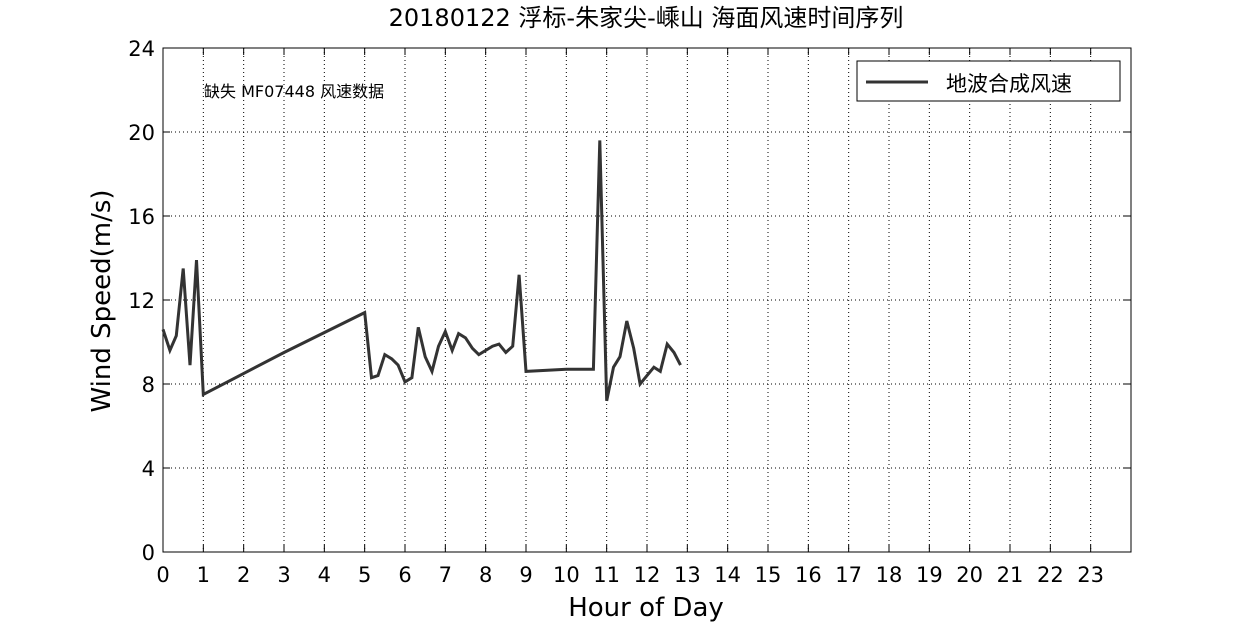 This screenshot has width=1251, height=626. What do you see at coordinates (141, 133) in the screenshot?
I see `y-tick-label: 20` at bounding box center [141, 133].